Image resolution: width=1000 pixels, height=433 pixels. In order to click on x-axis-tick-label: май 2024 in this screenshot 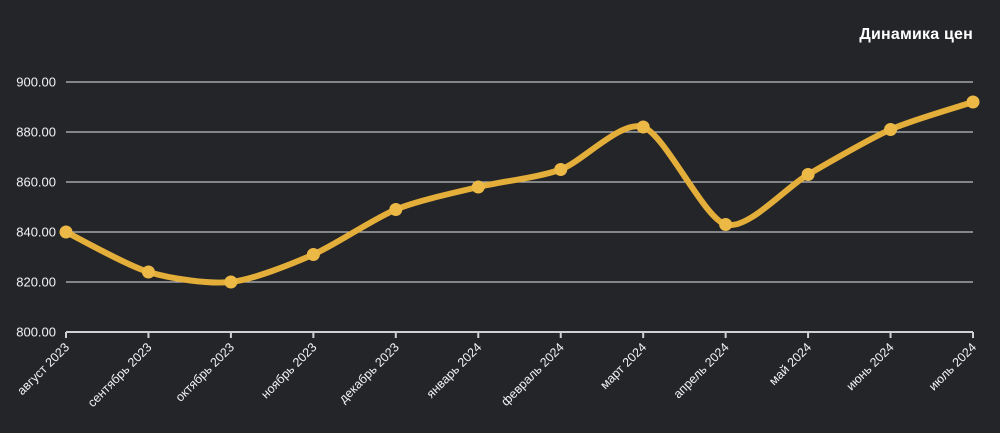, I will do `click(790, 364)`.